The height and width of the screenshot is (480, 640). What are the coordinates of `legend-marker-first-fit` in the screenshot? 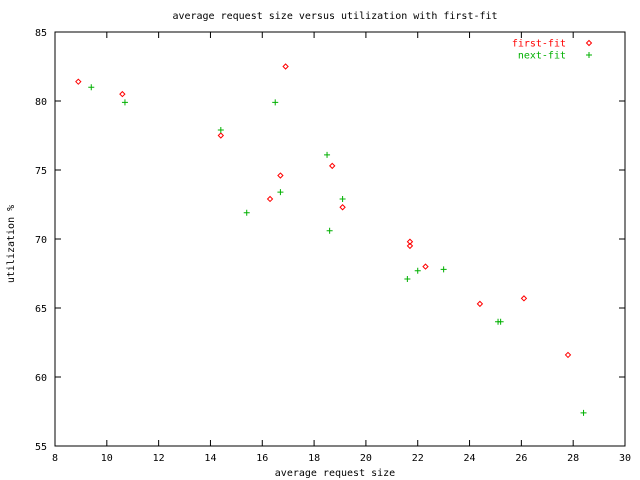 It's located at (589, 43).